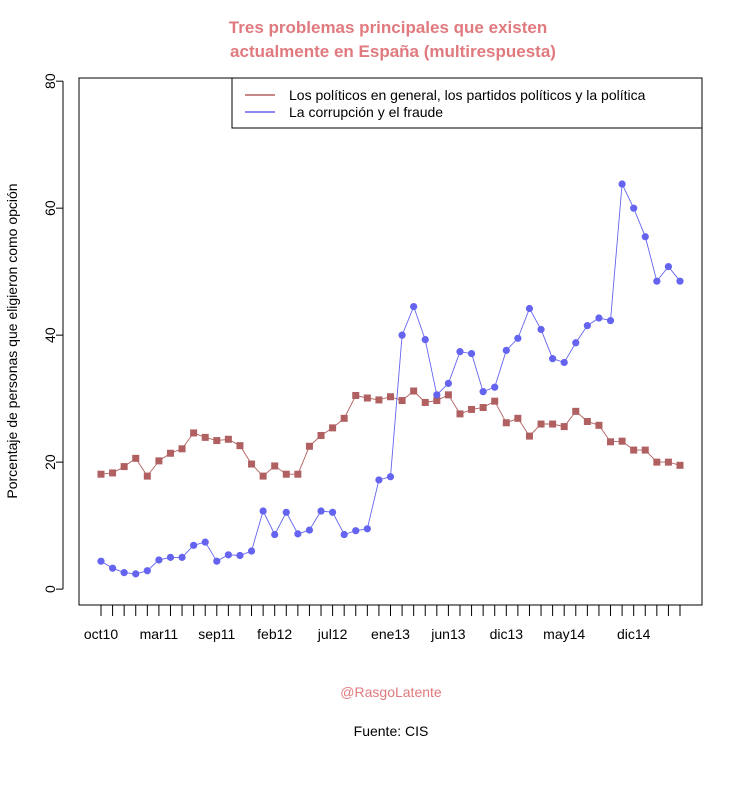 Image resolution: width=743 pixels, height=799 pixels. Describe the element at coordinates (101, 634) in the screenshot. I see `x-tick-label: oct10` at that location.